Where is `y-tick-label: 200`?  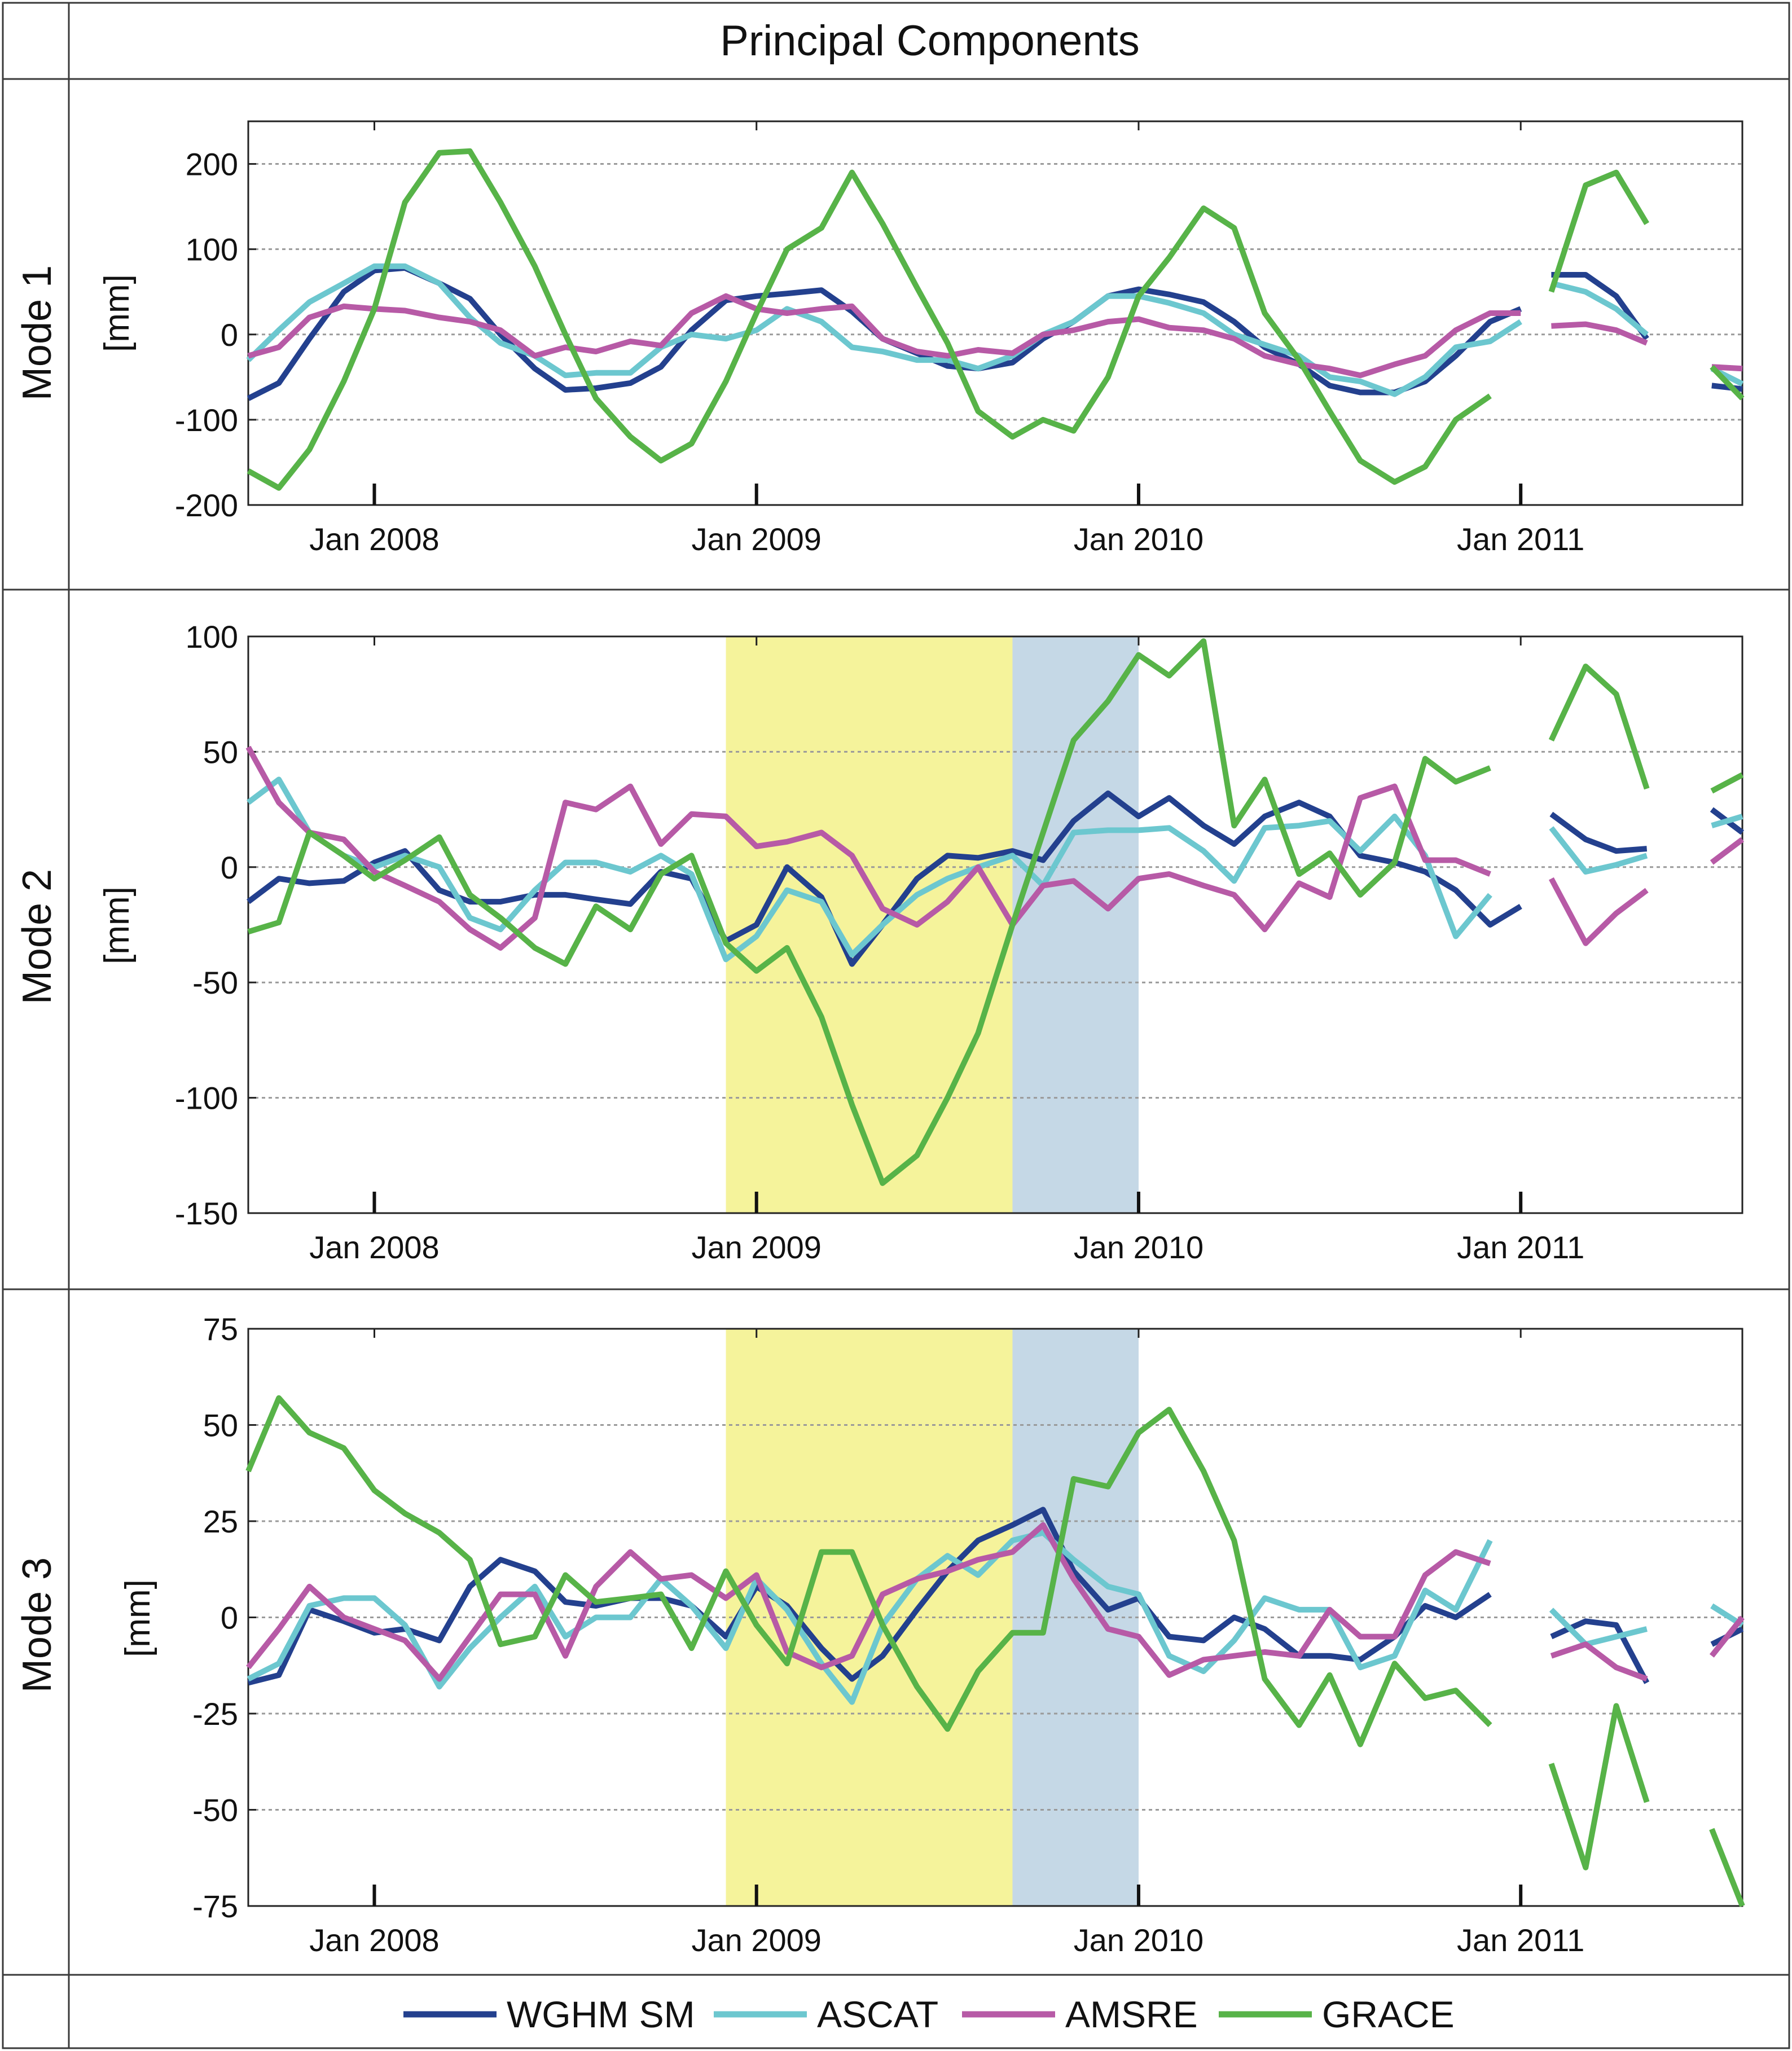
y-tick-label: 200 is located at coordinates (212, 165).